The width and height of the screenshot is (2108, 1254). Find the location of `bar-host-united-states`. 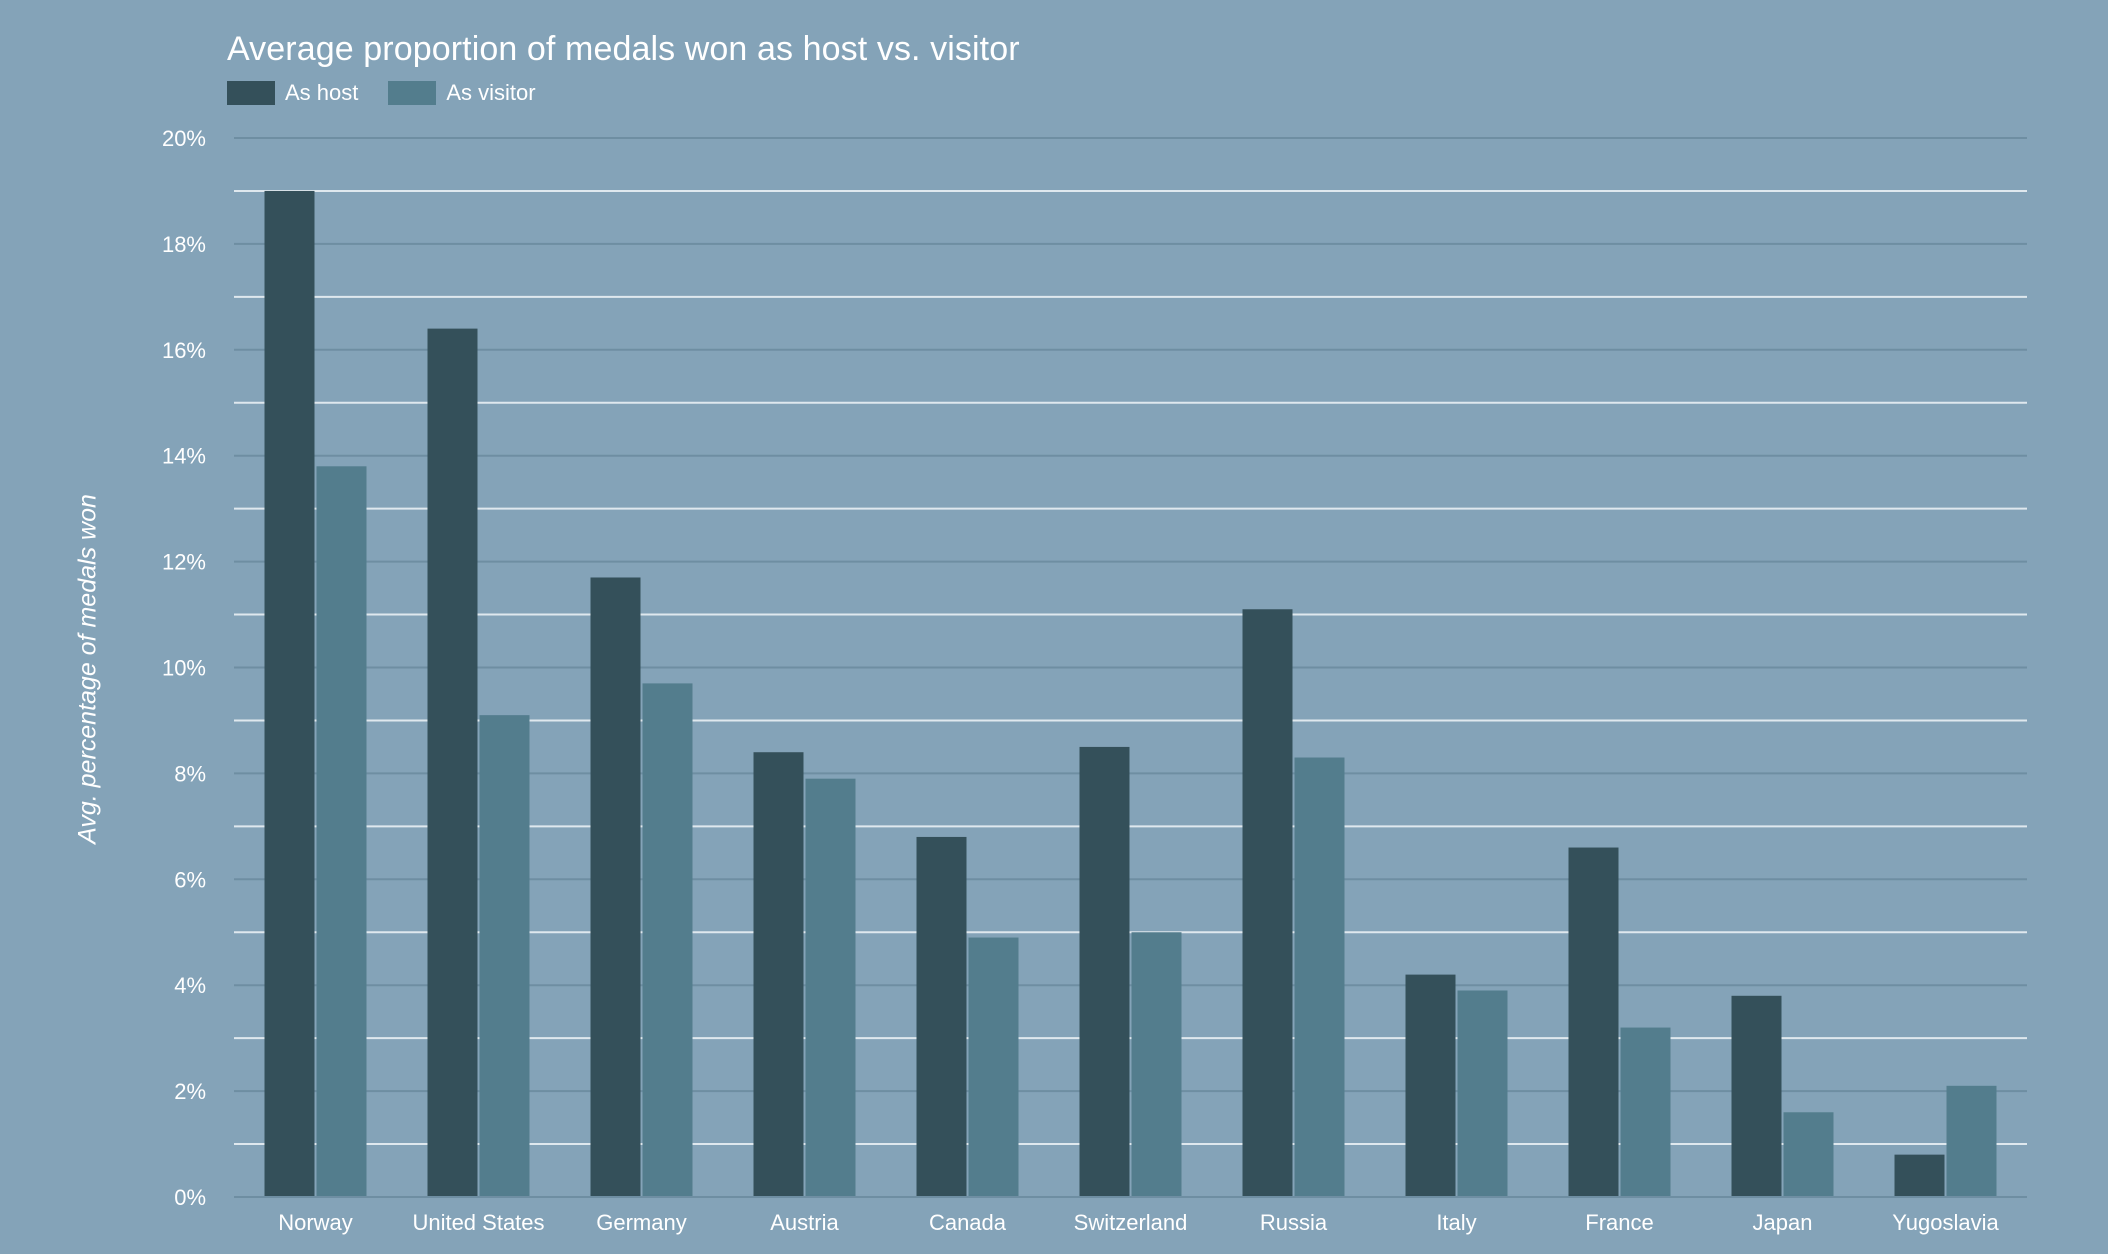

bar-host-united-states is located at coordinates (452, 762).